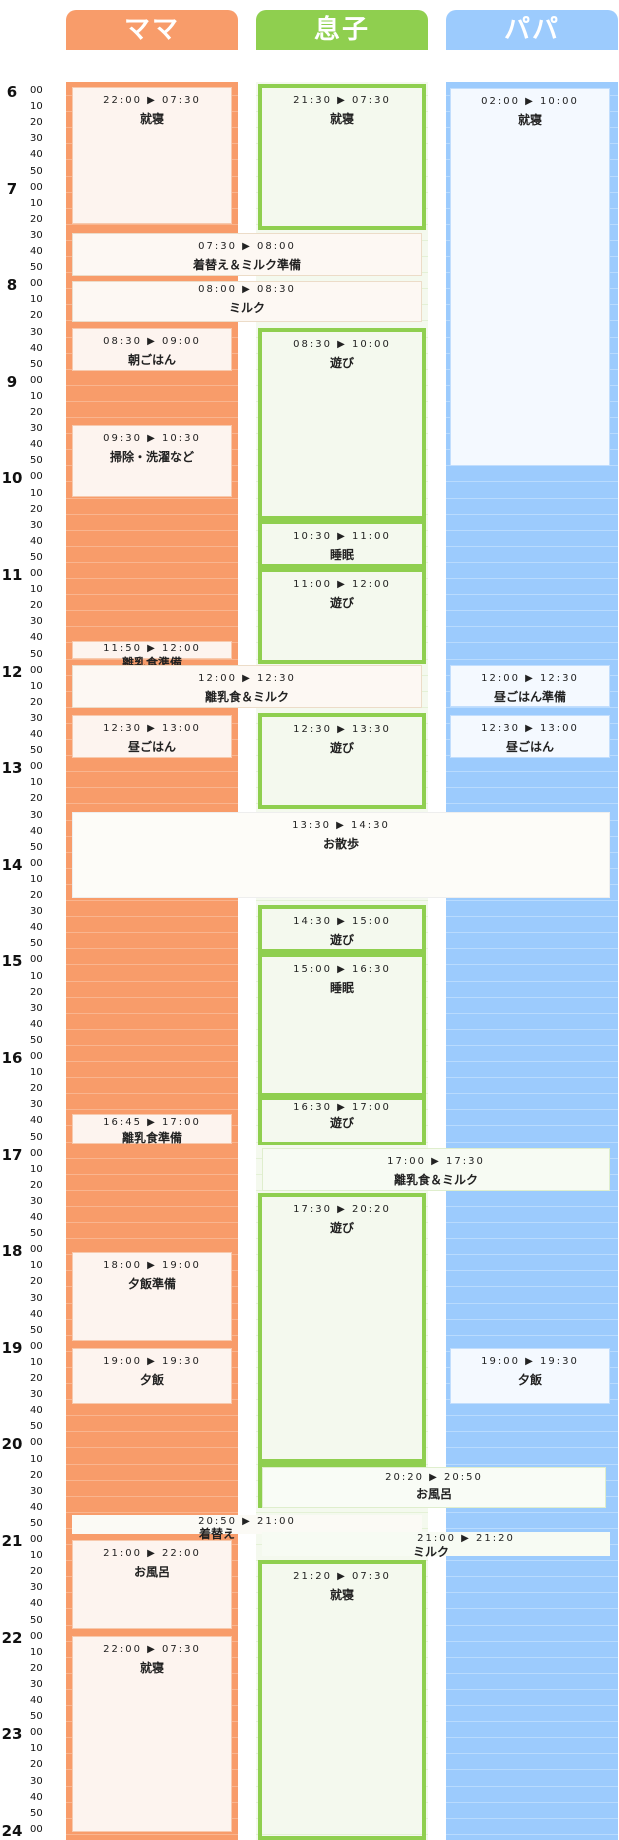 This screenshot has height=1840, width=619. Describe the element at coordinates (12, 382) in the screenshot. I see `hour-label: 9` at that location.